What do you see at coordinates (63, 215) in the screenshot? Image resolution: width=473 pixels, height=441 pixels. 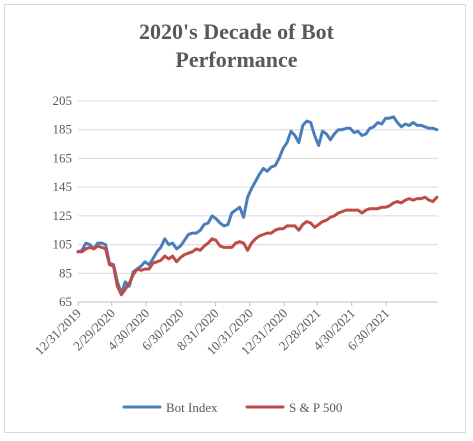 I see `y-tick-label: 125` at bounding box center [63, 215].